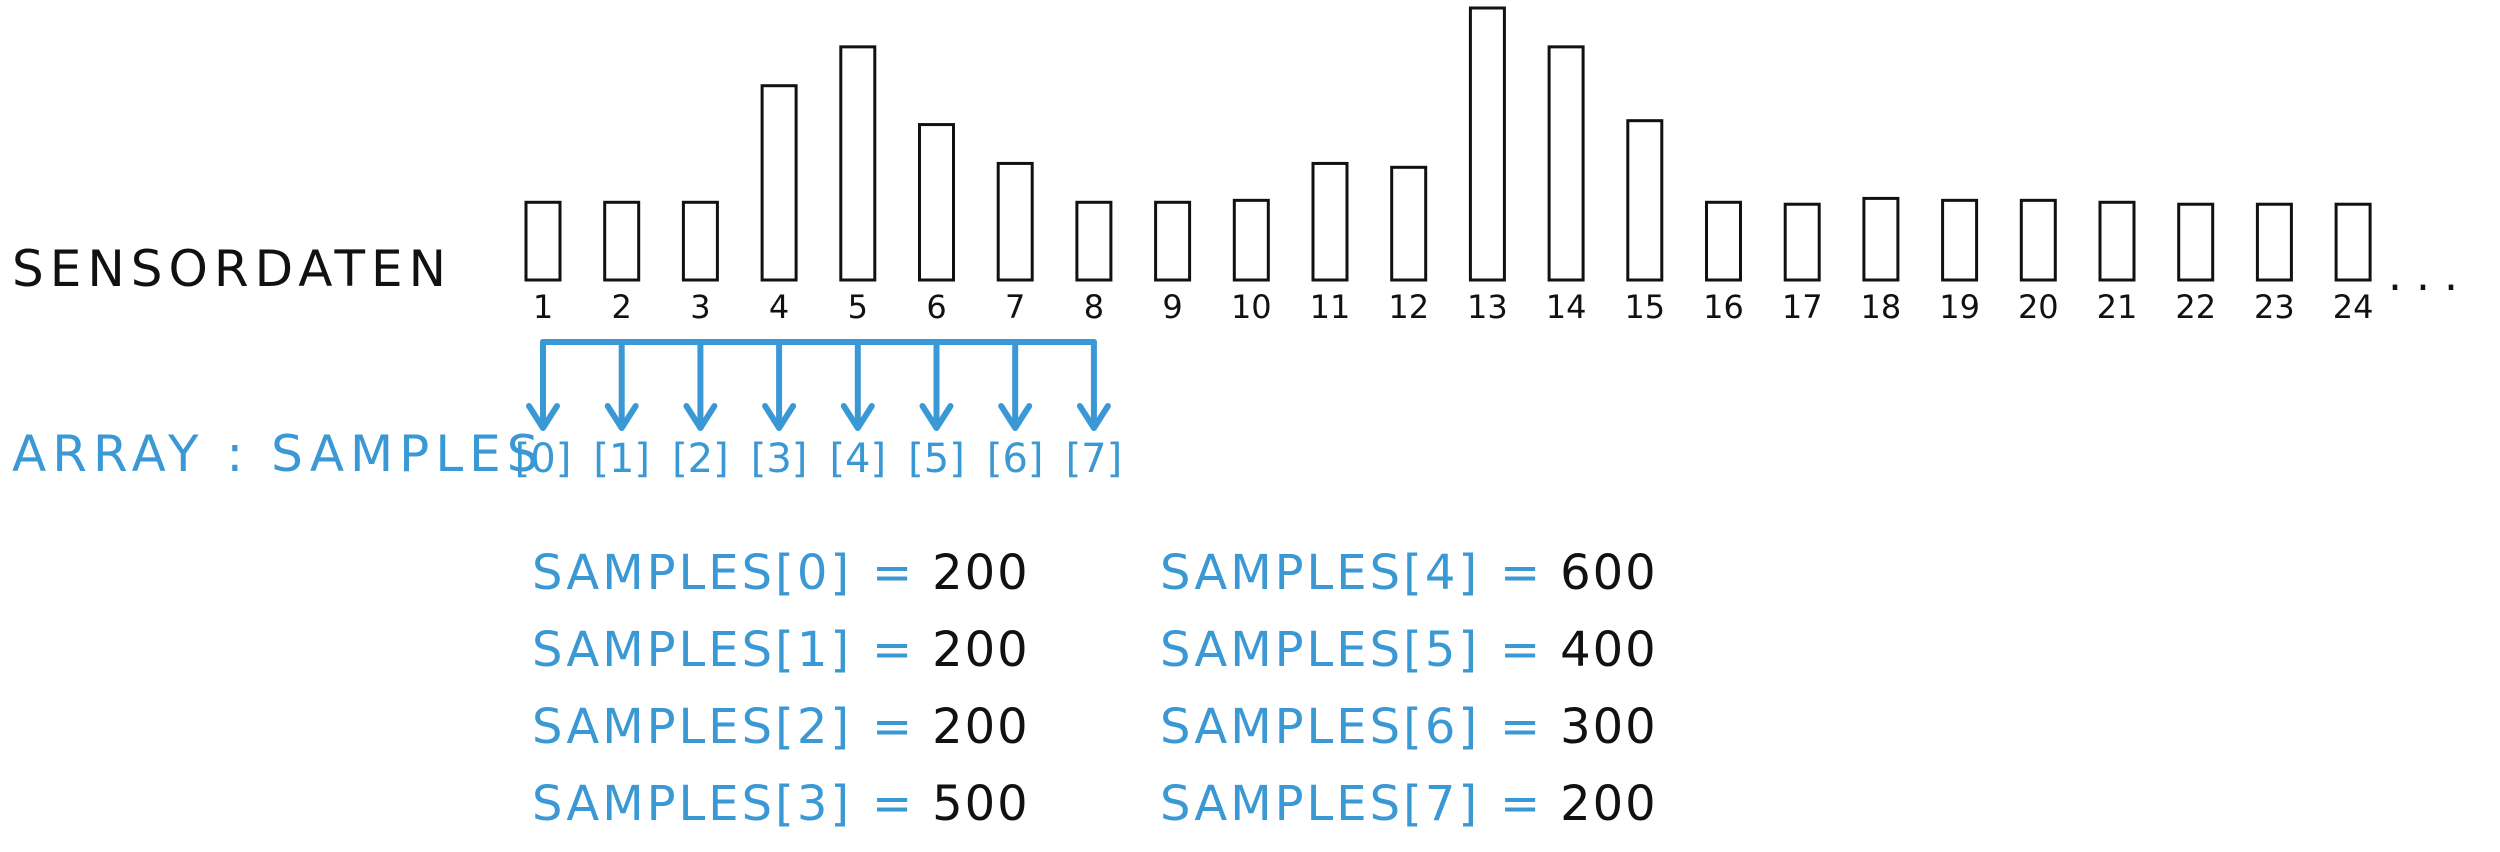  I want to click on assignment-value: 400, so click(1609, 650).